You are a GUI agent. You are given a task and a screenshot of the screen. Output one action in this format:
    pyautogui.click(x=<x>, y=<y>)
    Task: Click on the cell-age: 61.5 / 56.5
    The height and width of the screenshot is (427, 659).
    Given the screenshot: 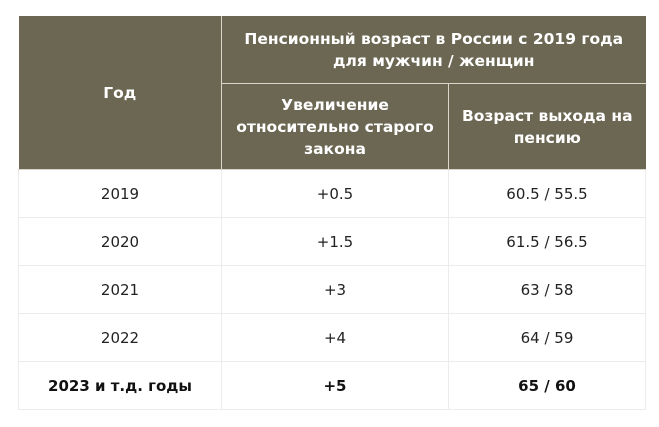 What is the action you would take?
    pyautogui.click(x=547, y=241)
    